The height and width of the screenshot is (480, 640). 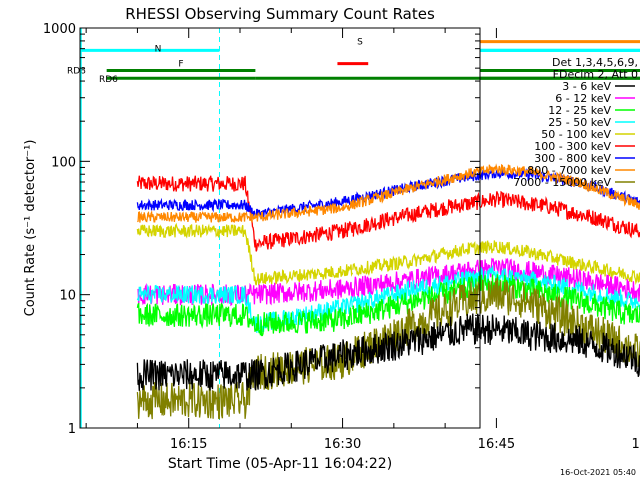 I want to click on legend-header-line: Det 1,3,4,5,6,9,, so click(x=595, y=62).